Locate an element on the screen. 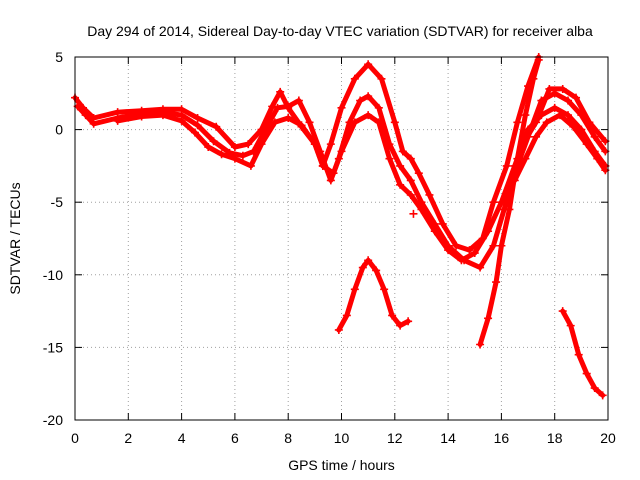  y-tick-label: 0 is located at coordinates (59, 130).